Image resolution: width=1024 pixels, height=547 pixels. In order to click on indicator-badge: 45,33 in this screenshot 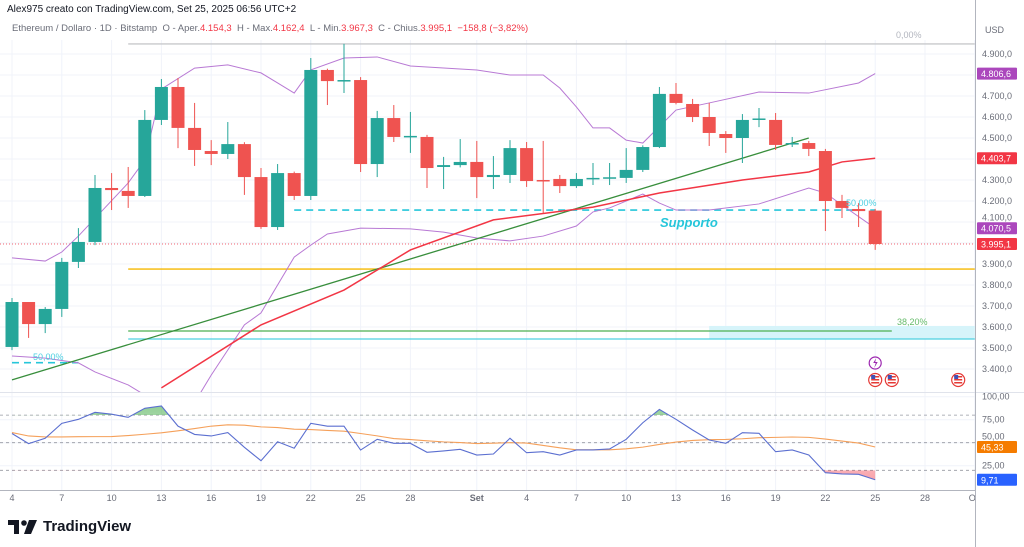, I will do `click(992, 447)`.